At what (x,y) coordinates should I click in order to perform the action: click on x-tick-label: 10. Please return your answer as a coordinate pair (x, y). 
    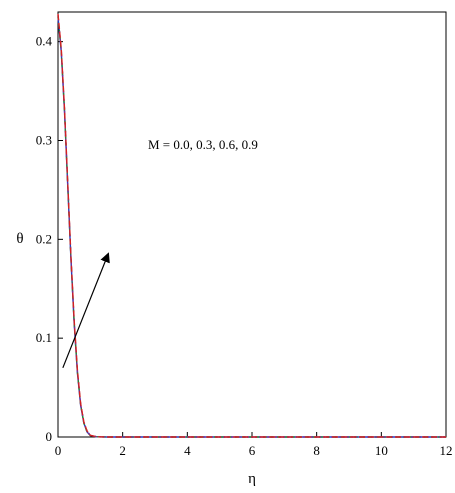
    Looking at the image, I should click on (381, 450).